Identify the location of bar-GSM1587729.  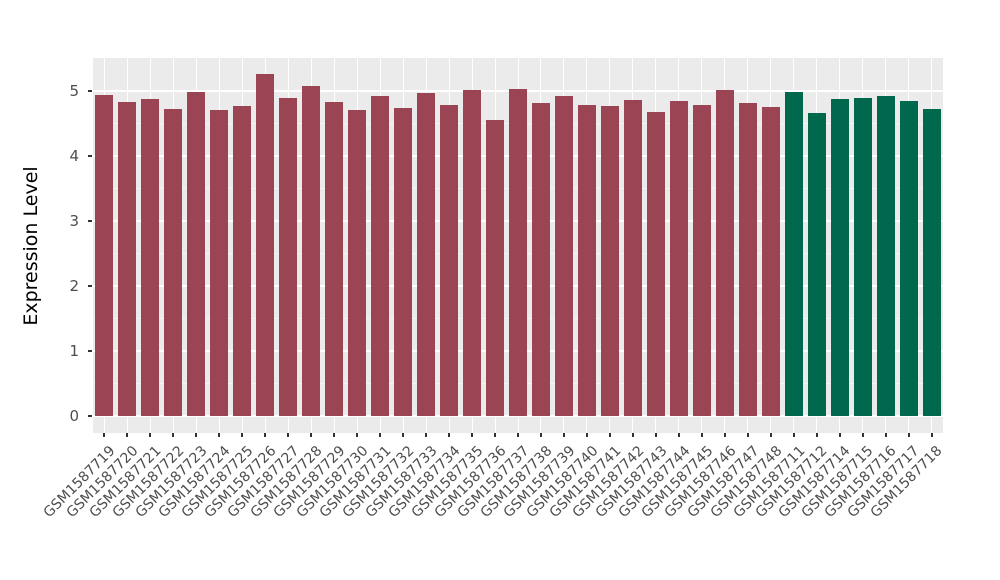
(334, 259).